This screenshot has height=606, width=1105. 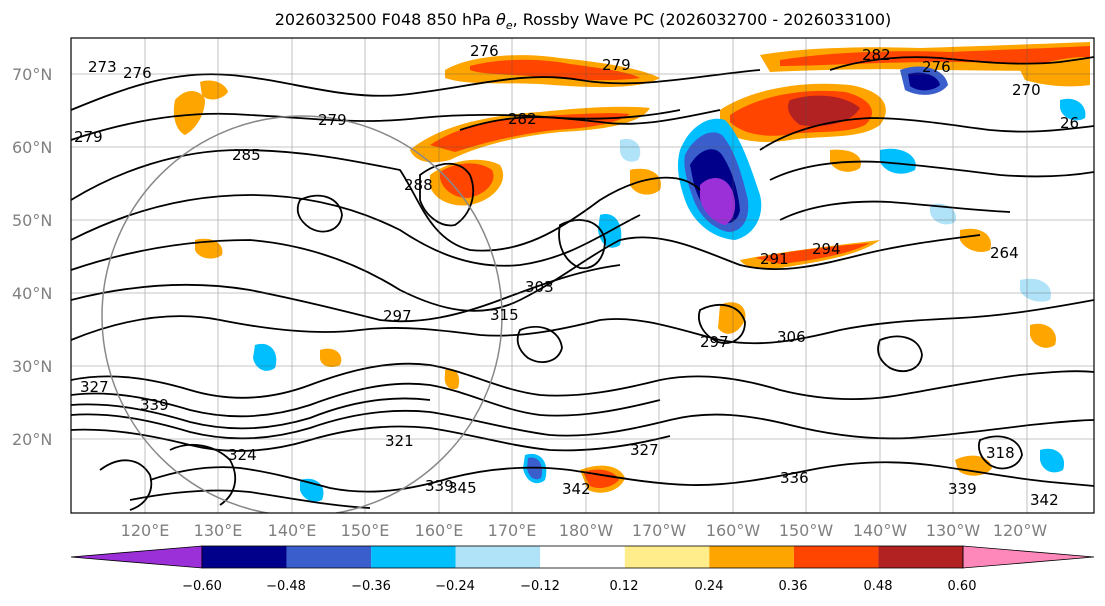 I want to click on latitude-labels: 70°N 60°N 50°N 40°N 30°N 20°N, so click(x=32, y=257).